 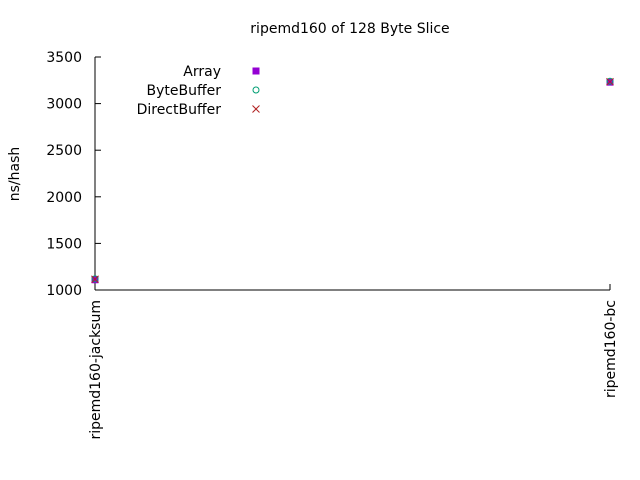 What do you see at coordinates (179, 110) in the screenshot?
I see `legend-label: DirectBuffer` at bounding box center [179, 110].